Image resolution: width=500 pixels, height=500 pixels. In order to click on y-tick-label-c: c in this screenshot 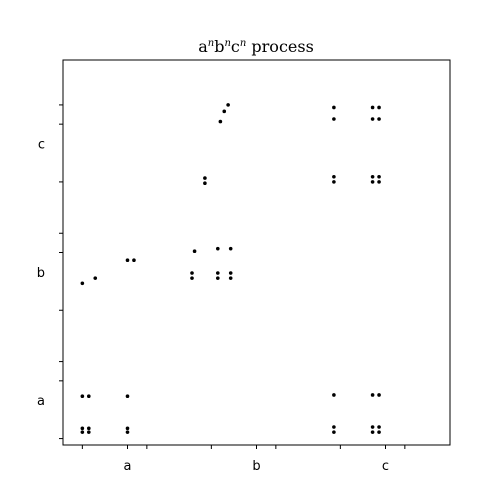, I will do `click(41, 144)`.